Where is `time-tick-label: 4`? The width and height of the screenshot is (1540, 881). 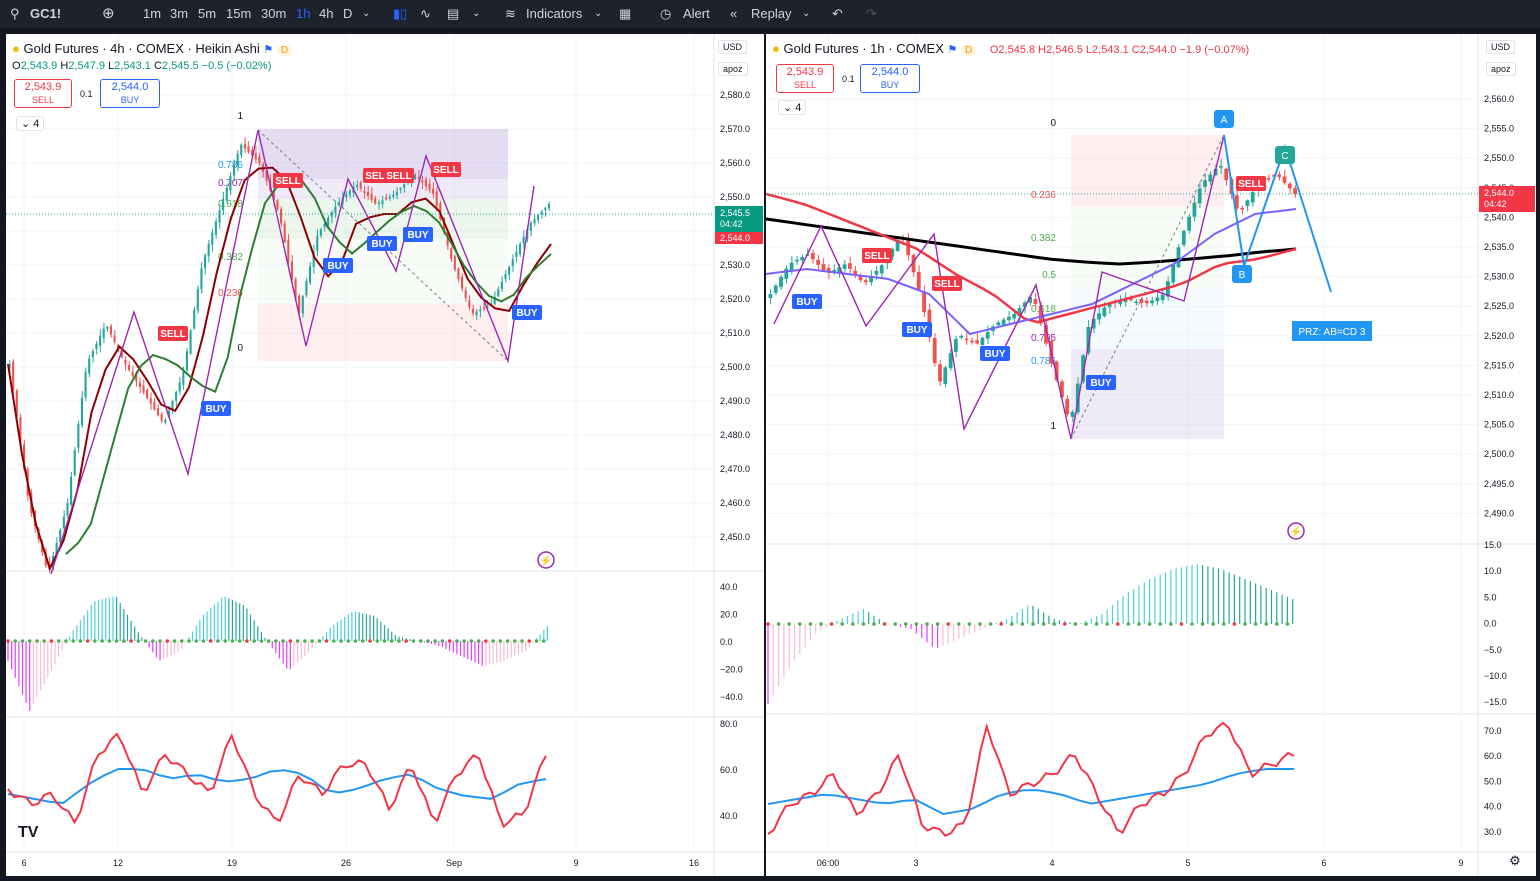
time-tick-label: 4 is located at coordinates (1051, 863).